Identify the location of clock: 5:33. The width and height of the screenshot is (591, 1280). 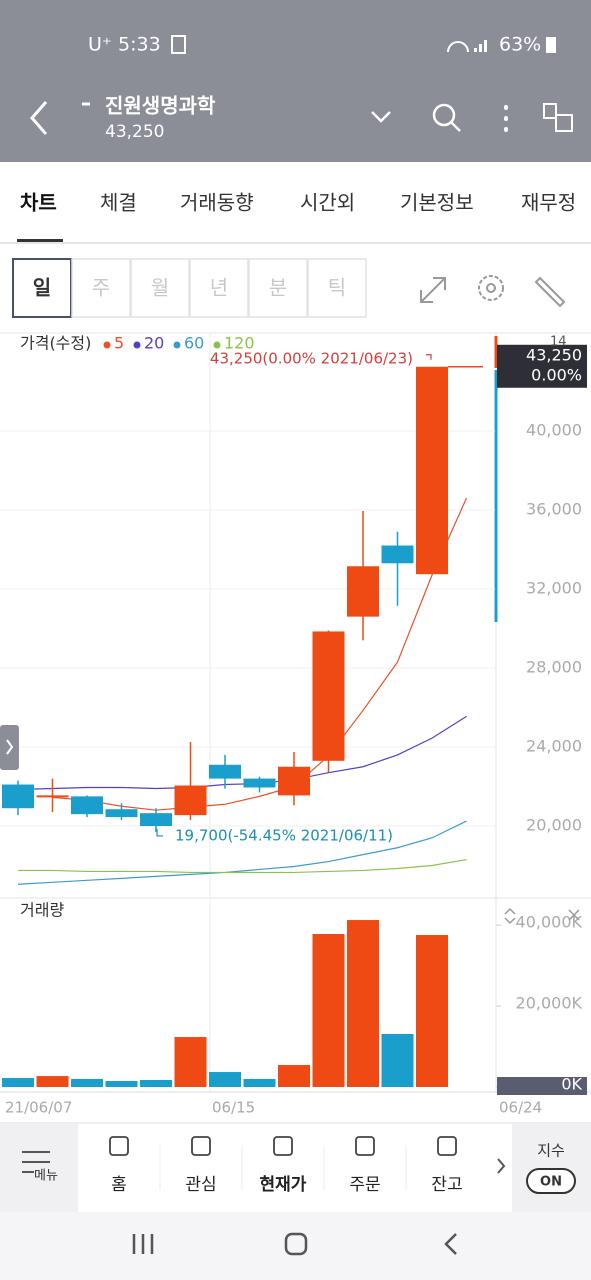
(139, 45).